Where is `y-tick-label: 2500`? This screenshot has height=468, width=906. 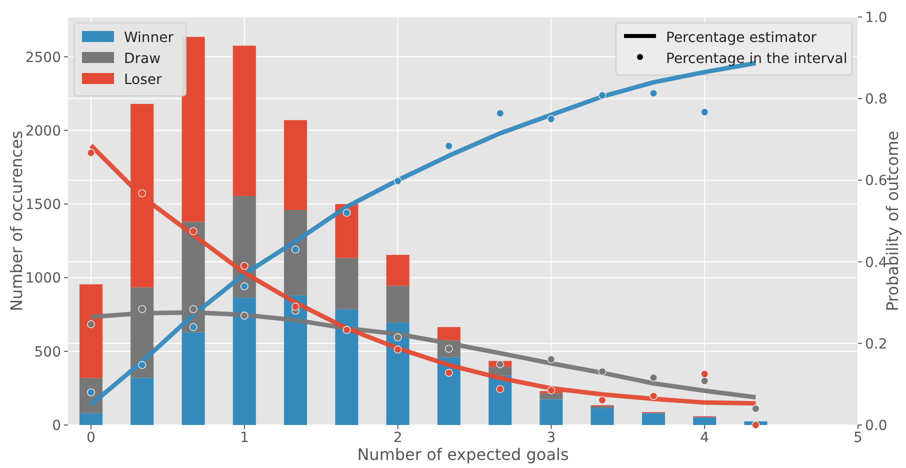 y-tick-label: 2500 is located at coordinates (43, 58).